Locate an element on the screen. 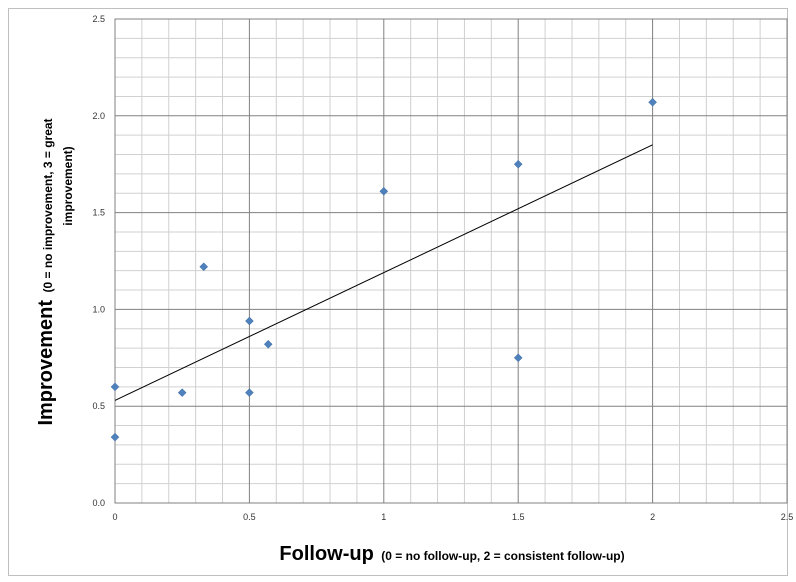 This screenshot has width=796, height=582. x-tick-label: 2.5 is located at coordinates (787, 517).